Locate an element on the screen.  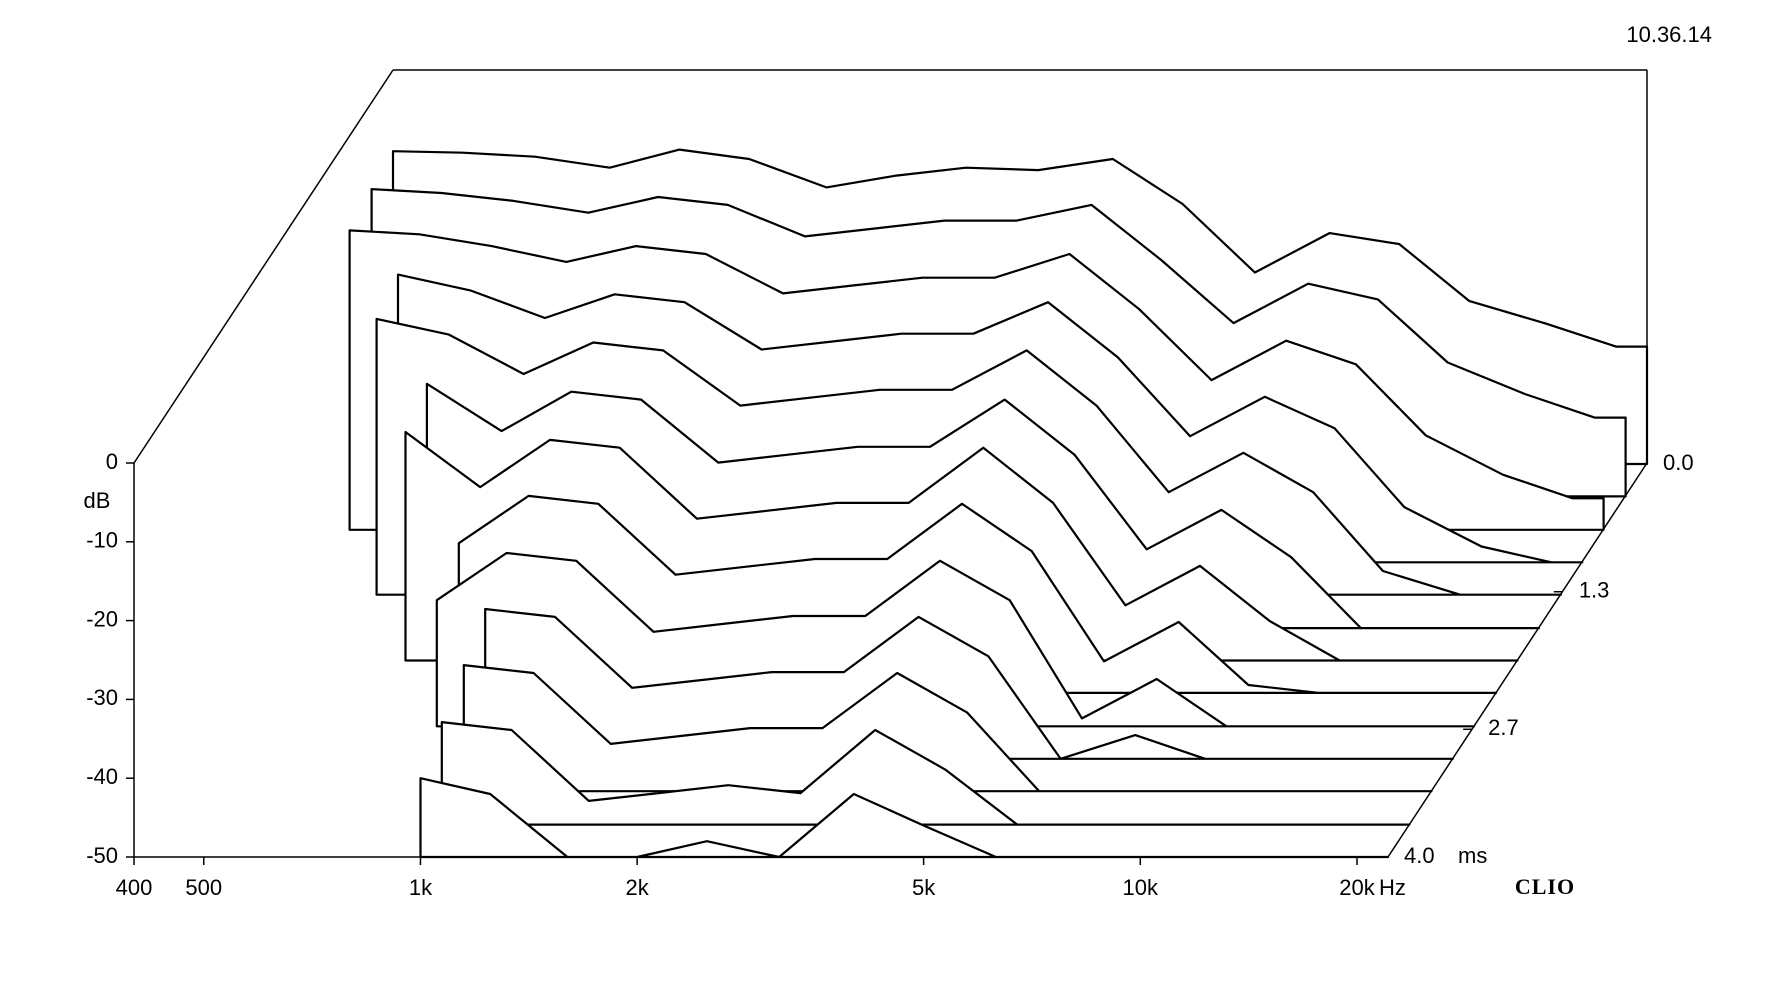
brand: CLIO is located at coordinates (1545, 886).